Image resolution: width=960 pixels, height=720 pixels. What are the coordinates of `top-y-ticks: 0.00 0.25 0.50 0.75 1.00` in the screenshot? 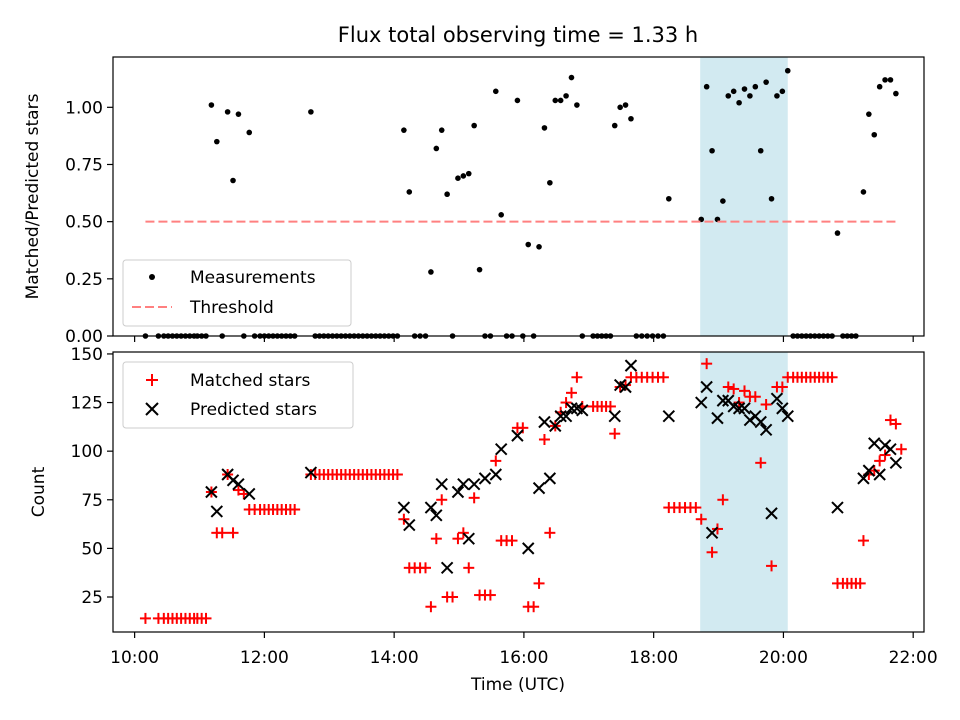 It's located at (89, 222).